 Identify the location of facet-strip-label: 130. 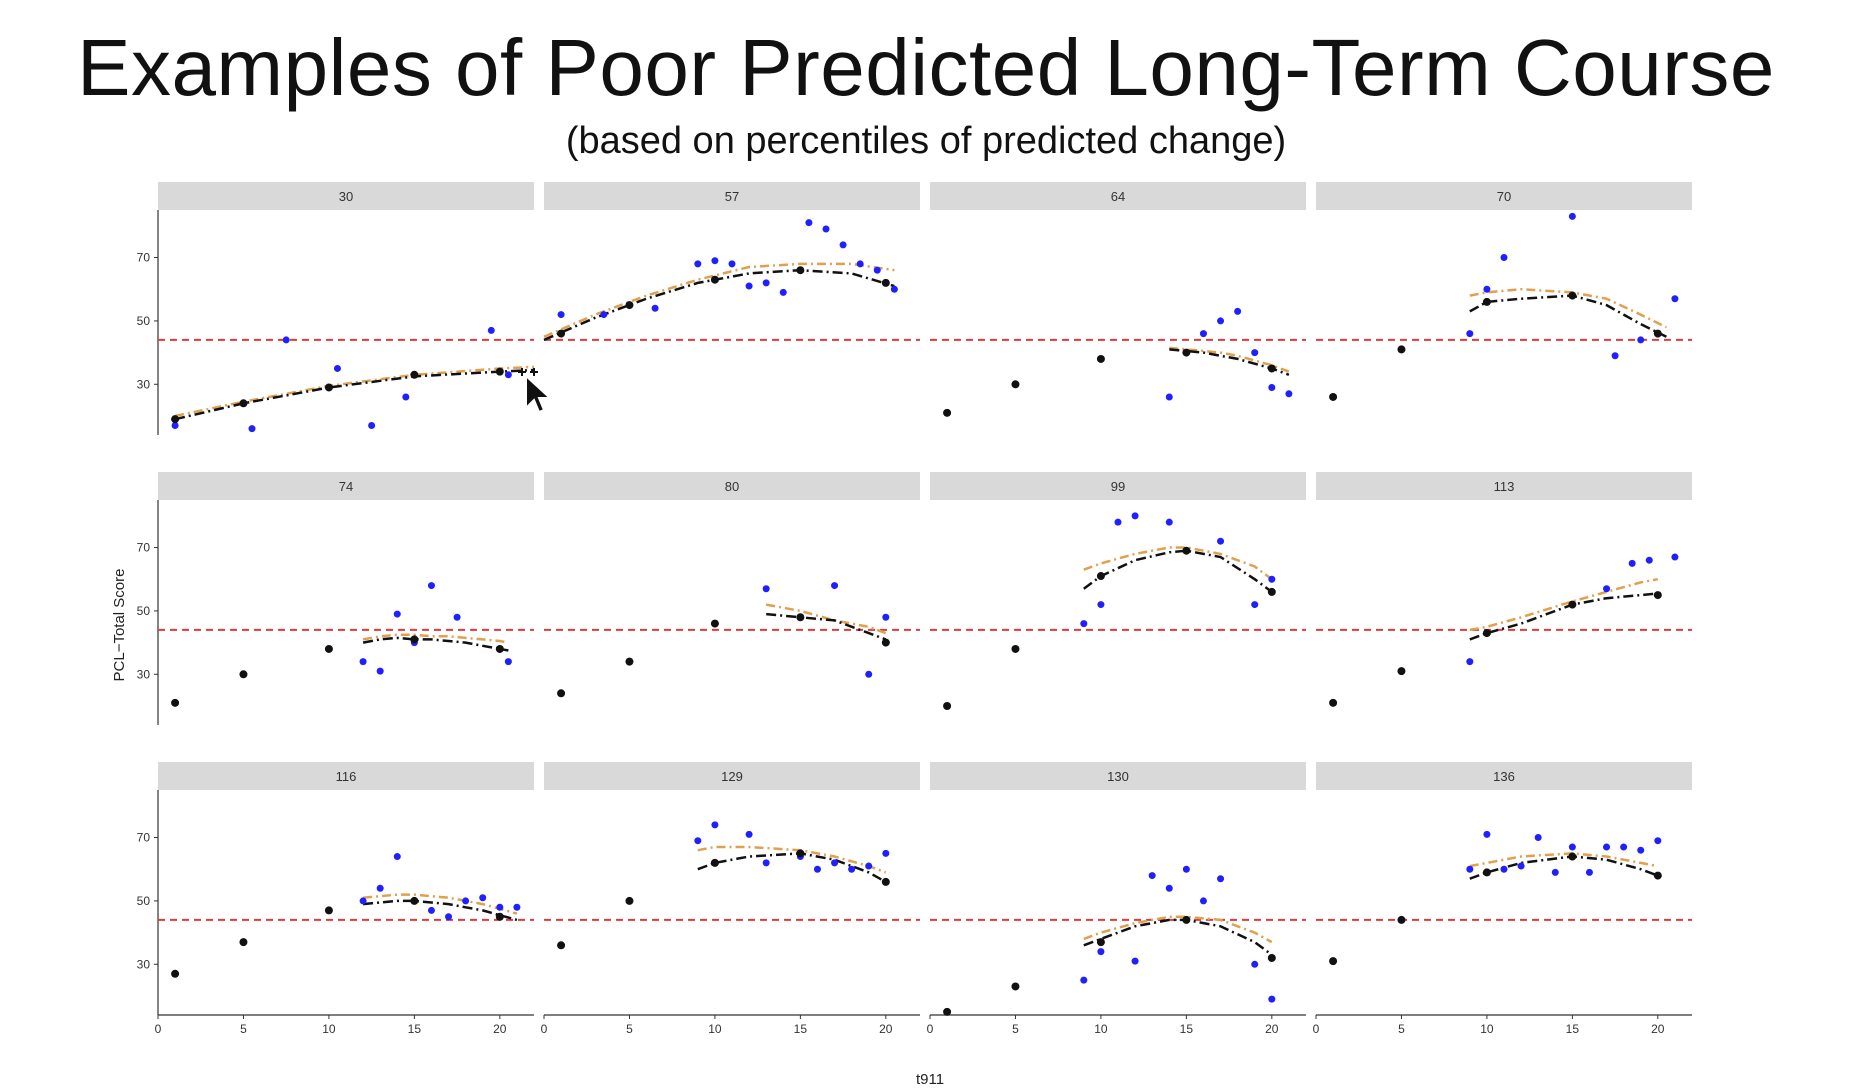
(1118, 776).